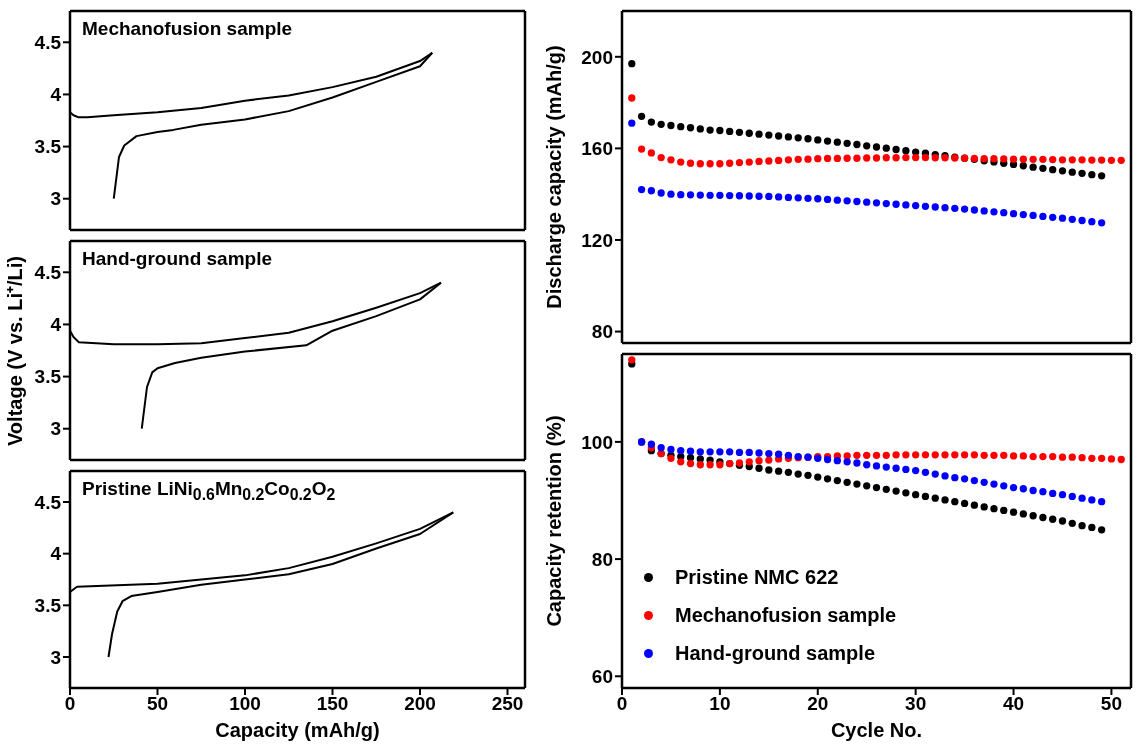  I want to click on x-axis-title: Cycle No., so click(876, 730).